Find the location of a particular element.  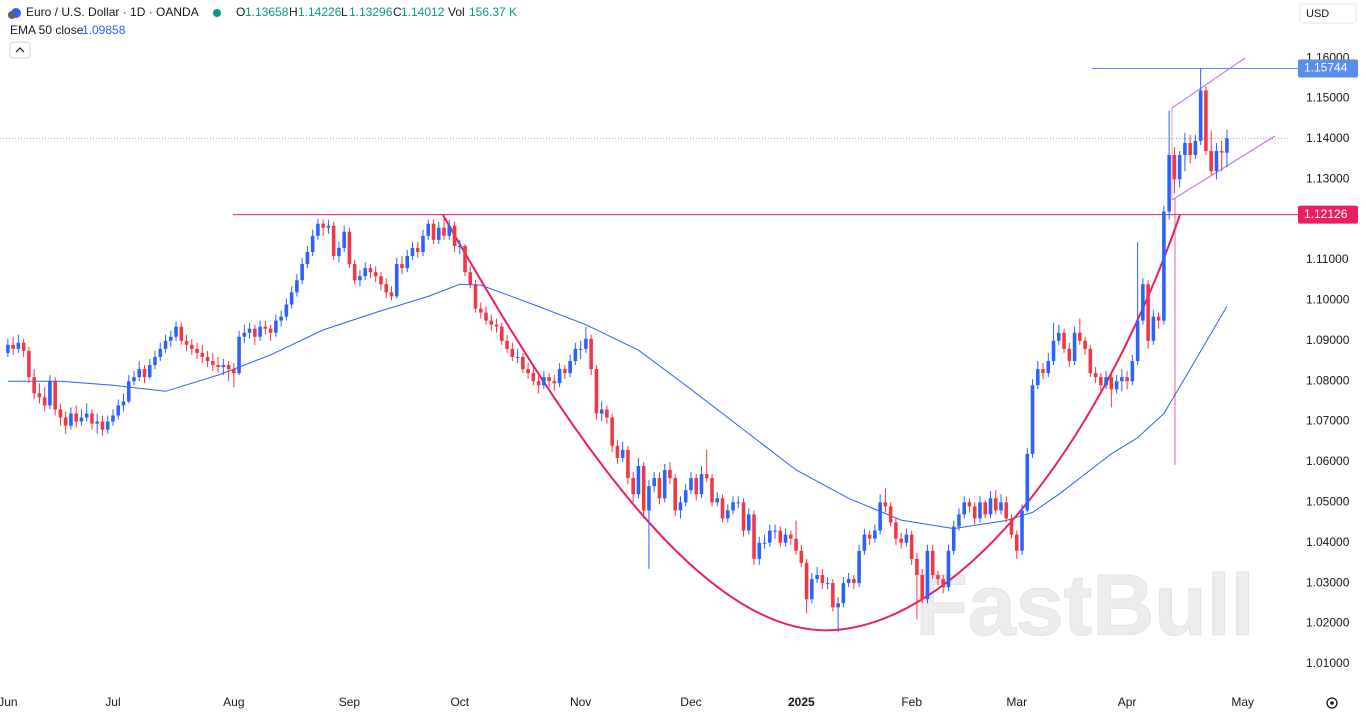

x-tick-label: Oct is located at coordinates (459, 702).